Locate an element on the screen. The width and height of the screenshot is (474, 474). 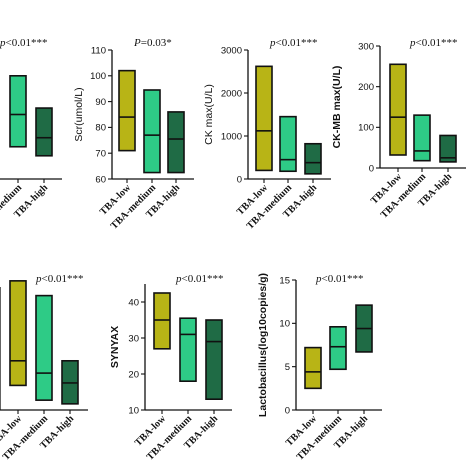
y-tick-label: 90 is located at coordinates (100, 102).